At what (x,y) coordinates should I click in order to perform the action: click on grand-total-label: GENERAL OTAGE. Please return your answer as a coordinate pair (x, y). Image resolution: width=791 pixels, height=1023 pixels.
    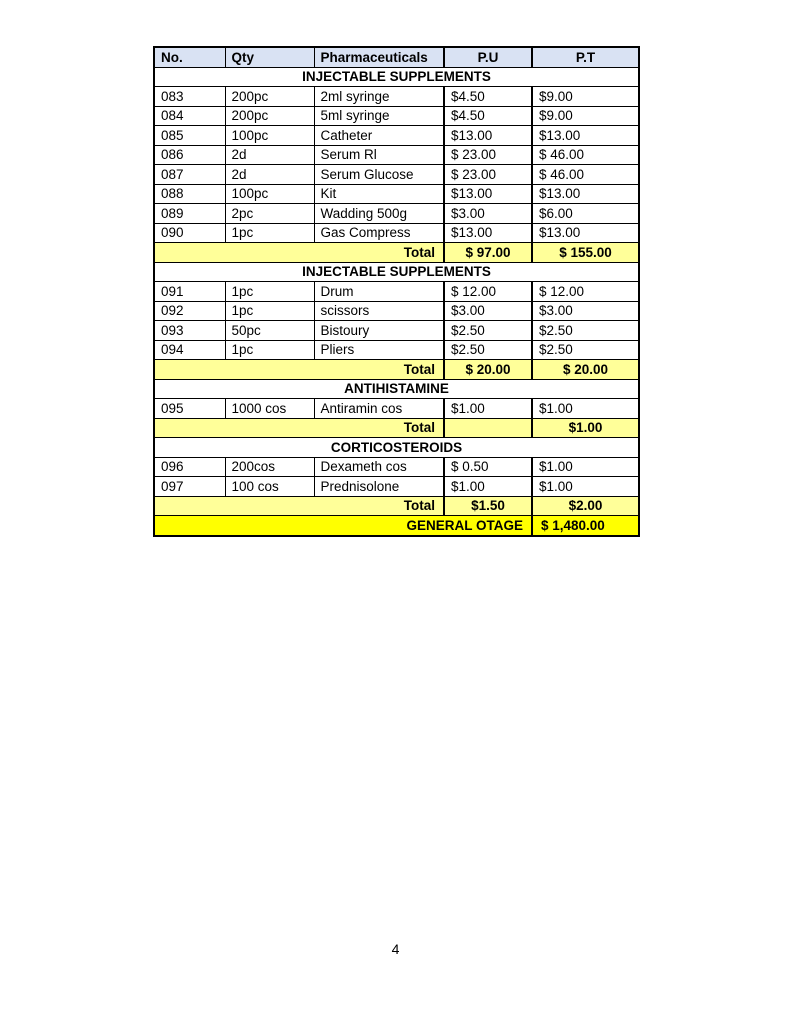
    Looking at the image, I should click on (343, 525).